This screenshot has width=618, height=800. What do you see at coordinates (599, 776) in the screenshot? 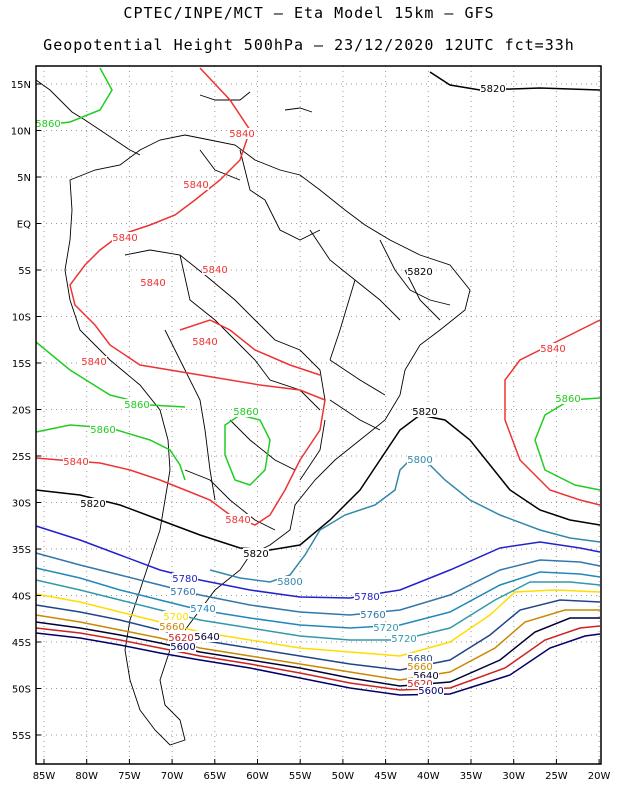
I see `longitude-tick-label: 20W` at bounding box center [599, 776].